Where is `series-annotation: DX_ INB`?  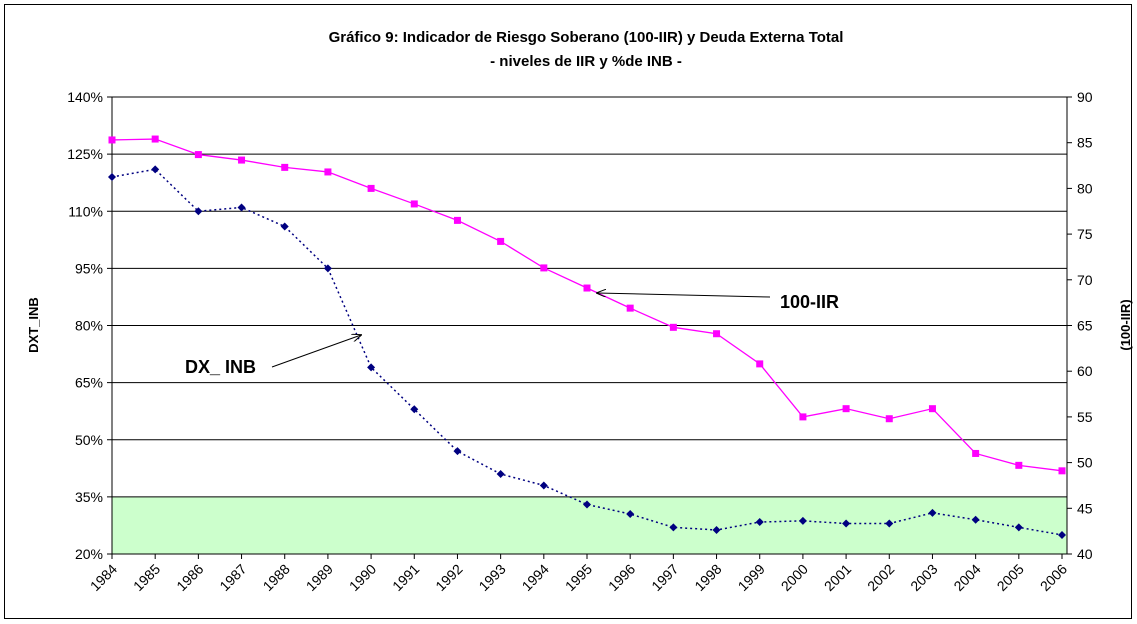 series-annotation: DX_ INB is located at coordinates (220, 367).